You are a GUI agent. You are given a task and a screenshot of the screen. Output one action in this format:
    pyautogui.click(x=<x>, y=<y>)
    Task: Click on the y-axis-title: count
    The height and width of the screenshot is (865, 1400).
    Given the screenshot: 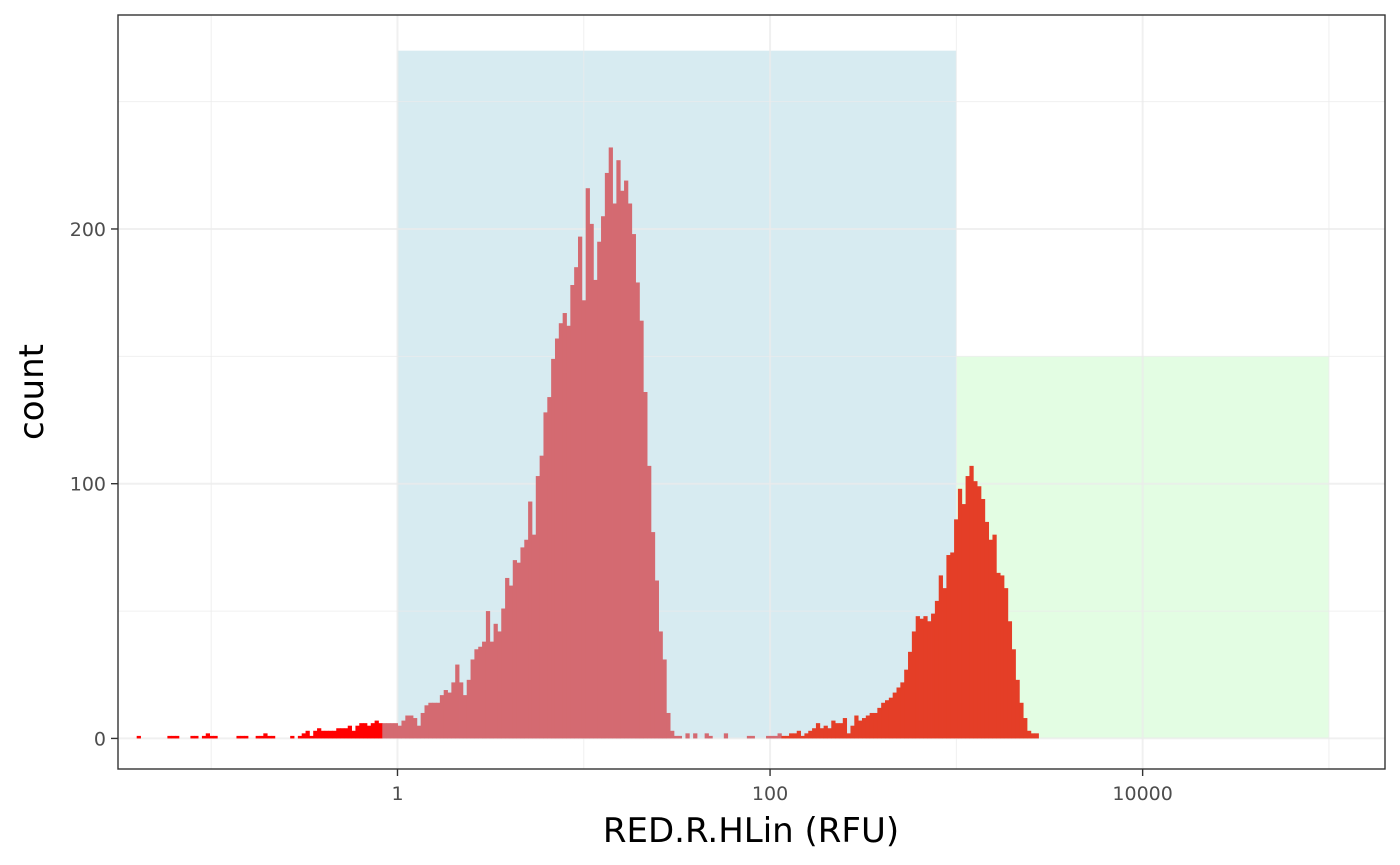 What is the action you would take?
    pyautogui.click(x=32, y=392)
    